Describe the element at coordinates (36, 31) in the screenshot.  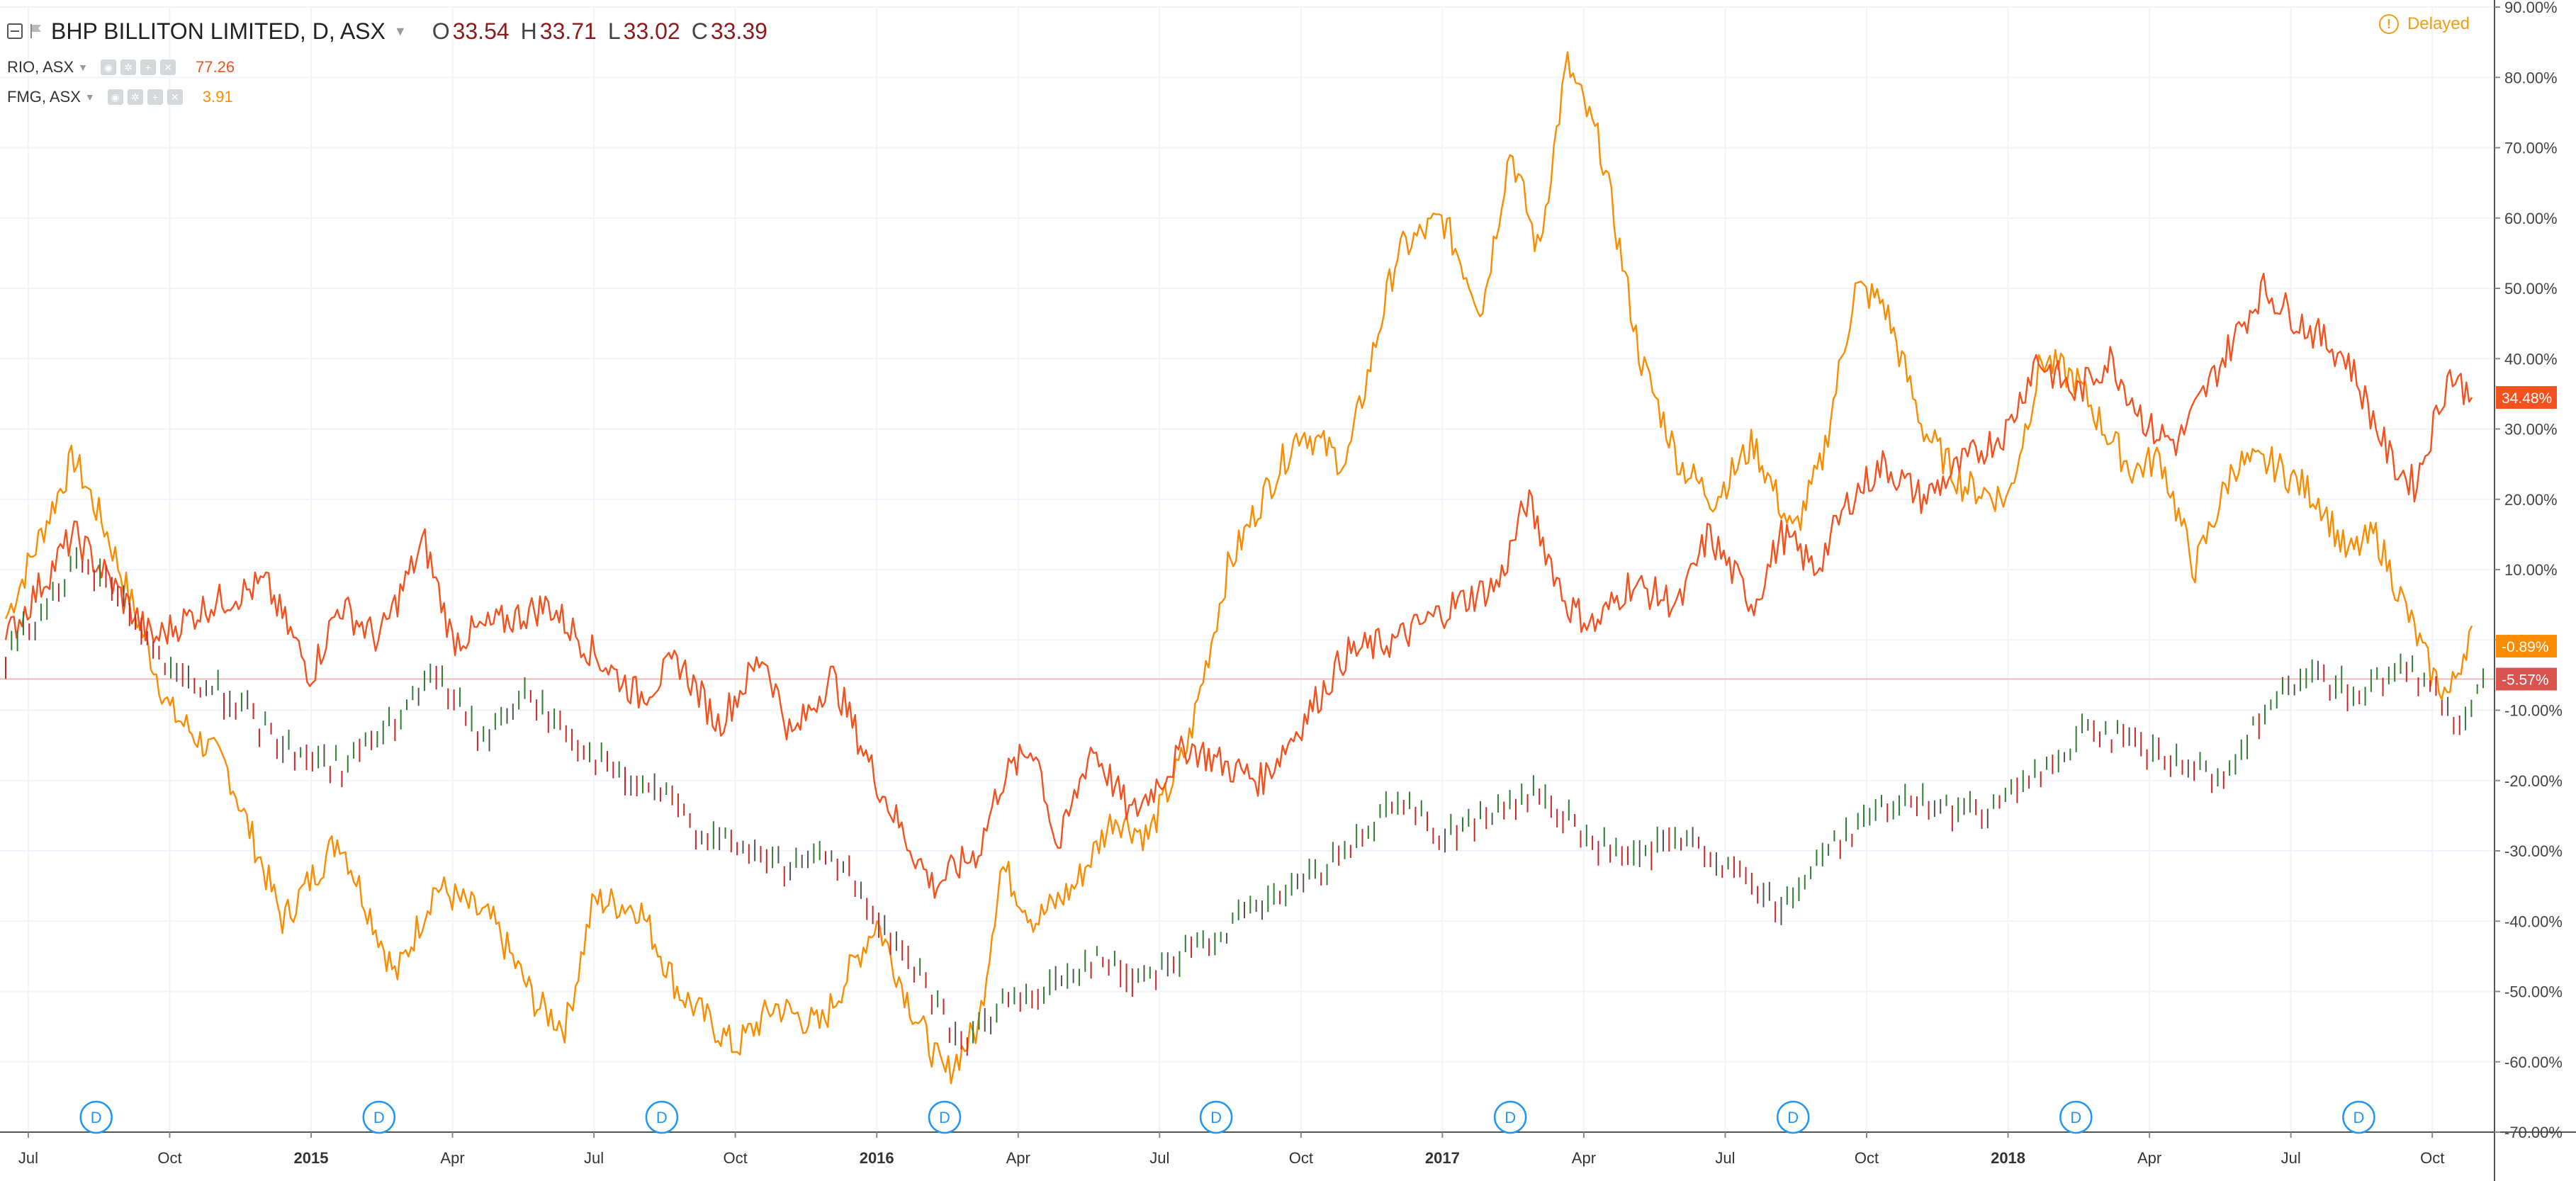
I see `flag-icon` at that location.